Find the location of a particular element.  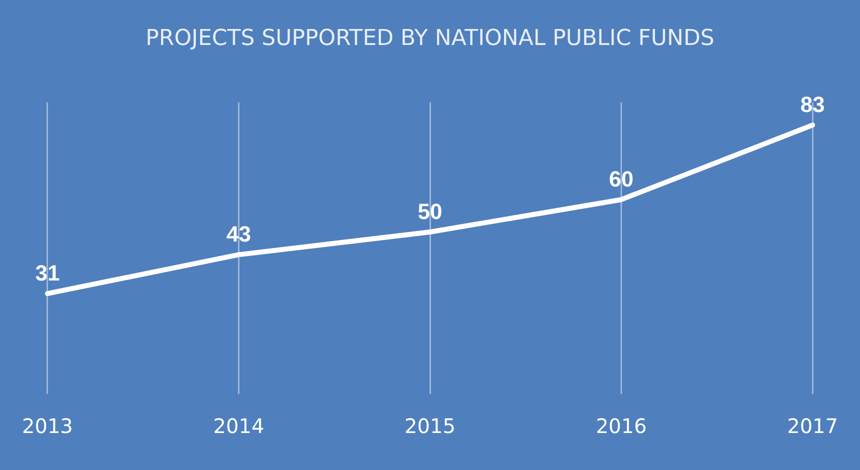

chart-title: PROJECTS SUPPORTED BY NATIONAL PUBLIC FUNDS is located at coordinates (430, 38).